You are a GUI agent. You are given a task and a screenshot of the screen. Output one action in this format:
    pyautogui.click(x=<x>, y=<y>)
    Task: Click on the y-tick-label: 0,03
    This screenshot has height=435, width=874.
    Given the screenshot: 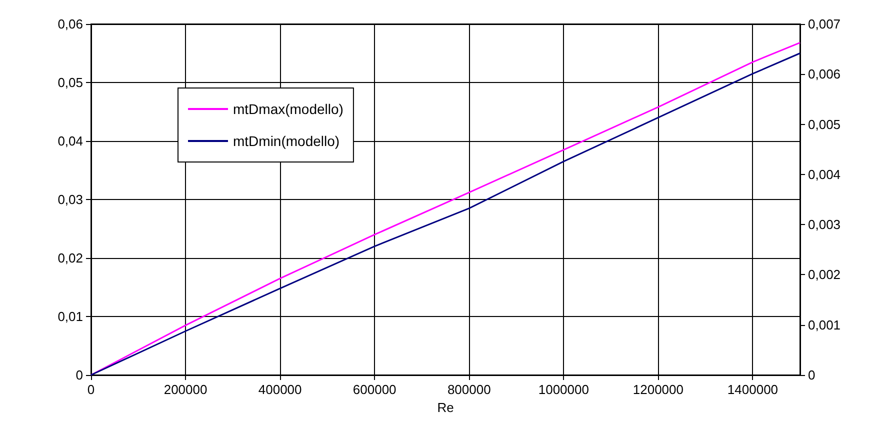 What is the action you would take?
    pyautogui.click(x=70, y=199)
    